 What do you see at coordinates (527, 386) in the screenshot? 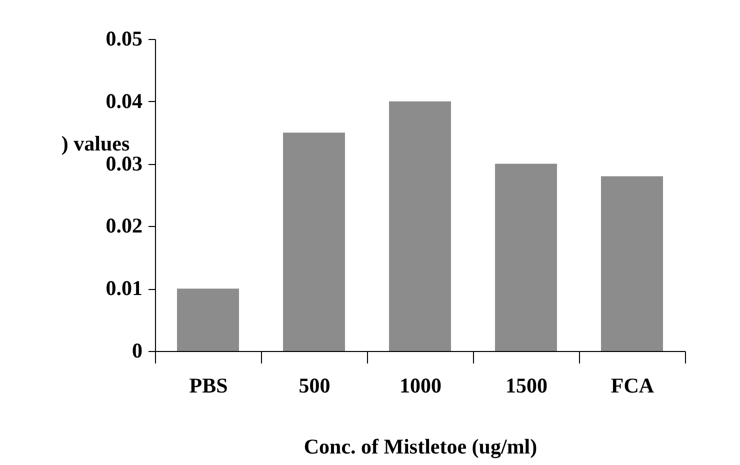
I see `x-tick-label: 1500` at bounding box center [527, 386].